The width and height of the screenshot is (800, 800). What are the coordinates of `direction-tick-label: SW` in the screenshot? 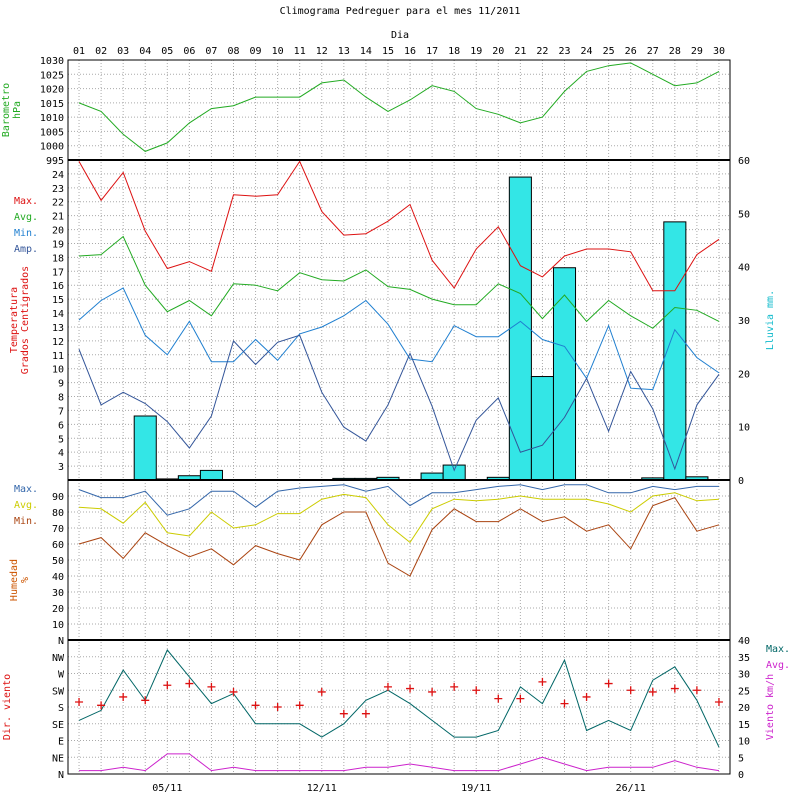 It's located at (58, 691).